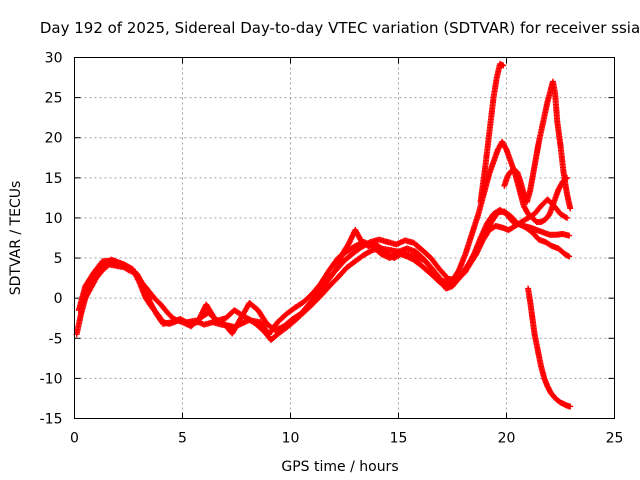  I want to click on y-tick-label: 15, so click(54, 179).